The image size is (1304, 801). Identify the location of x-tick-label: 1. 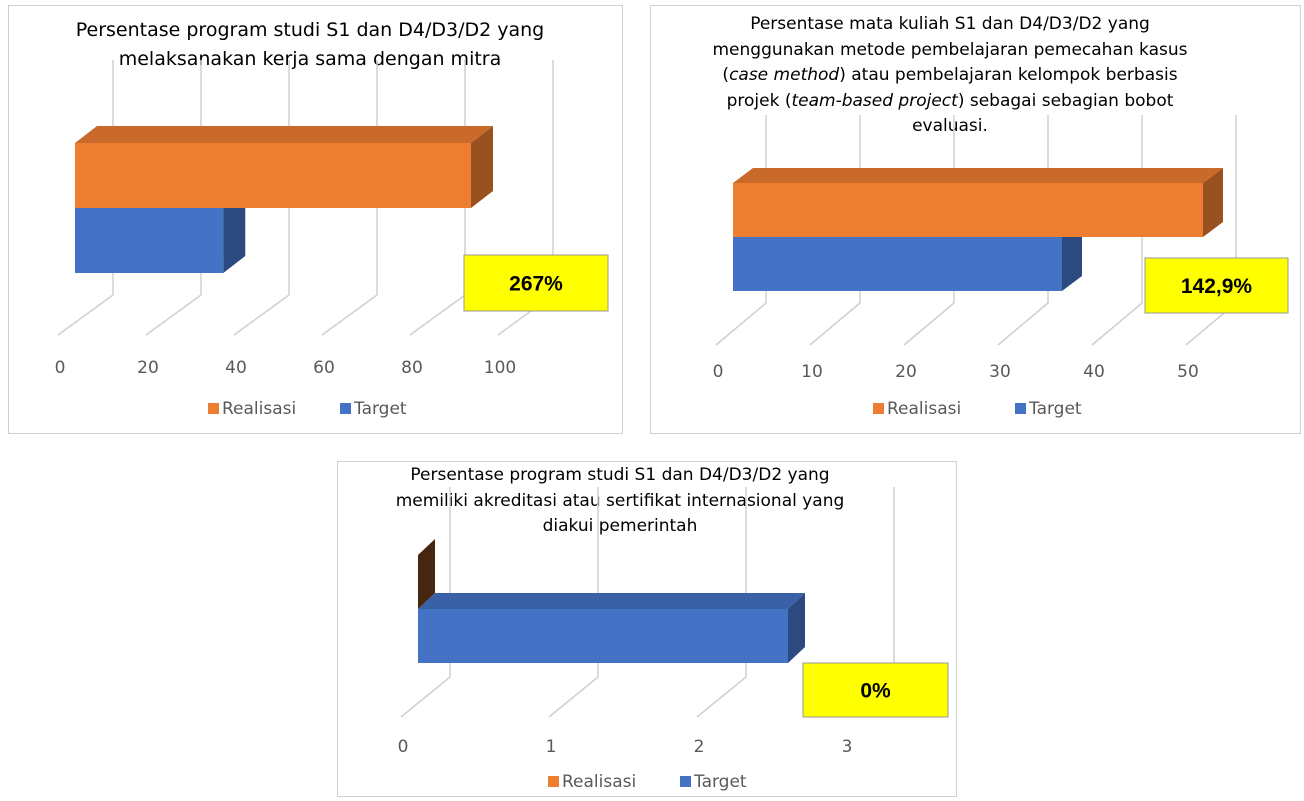
(551, 747).